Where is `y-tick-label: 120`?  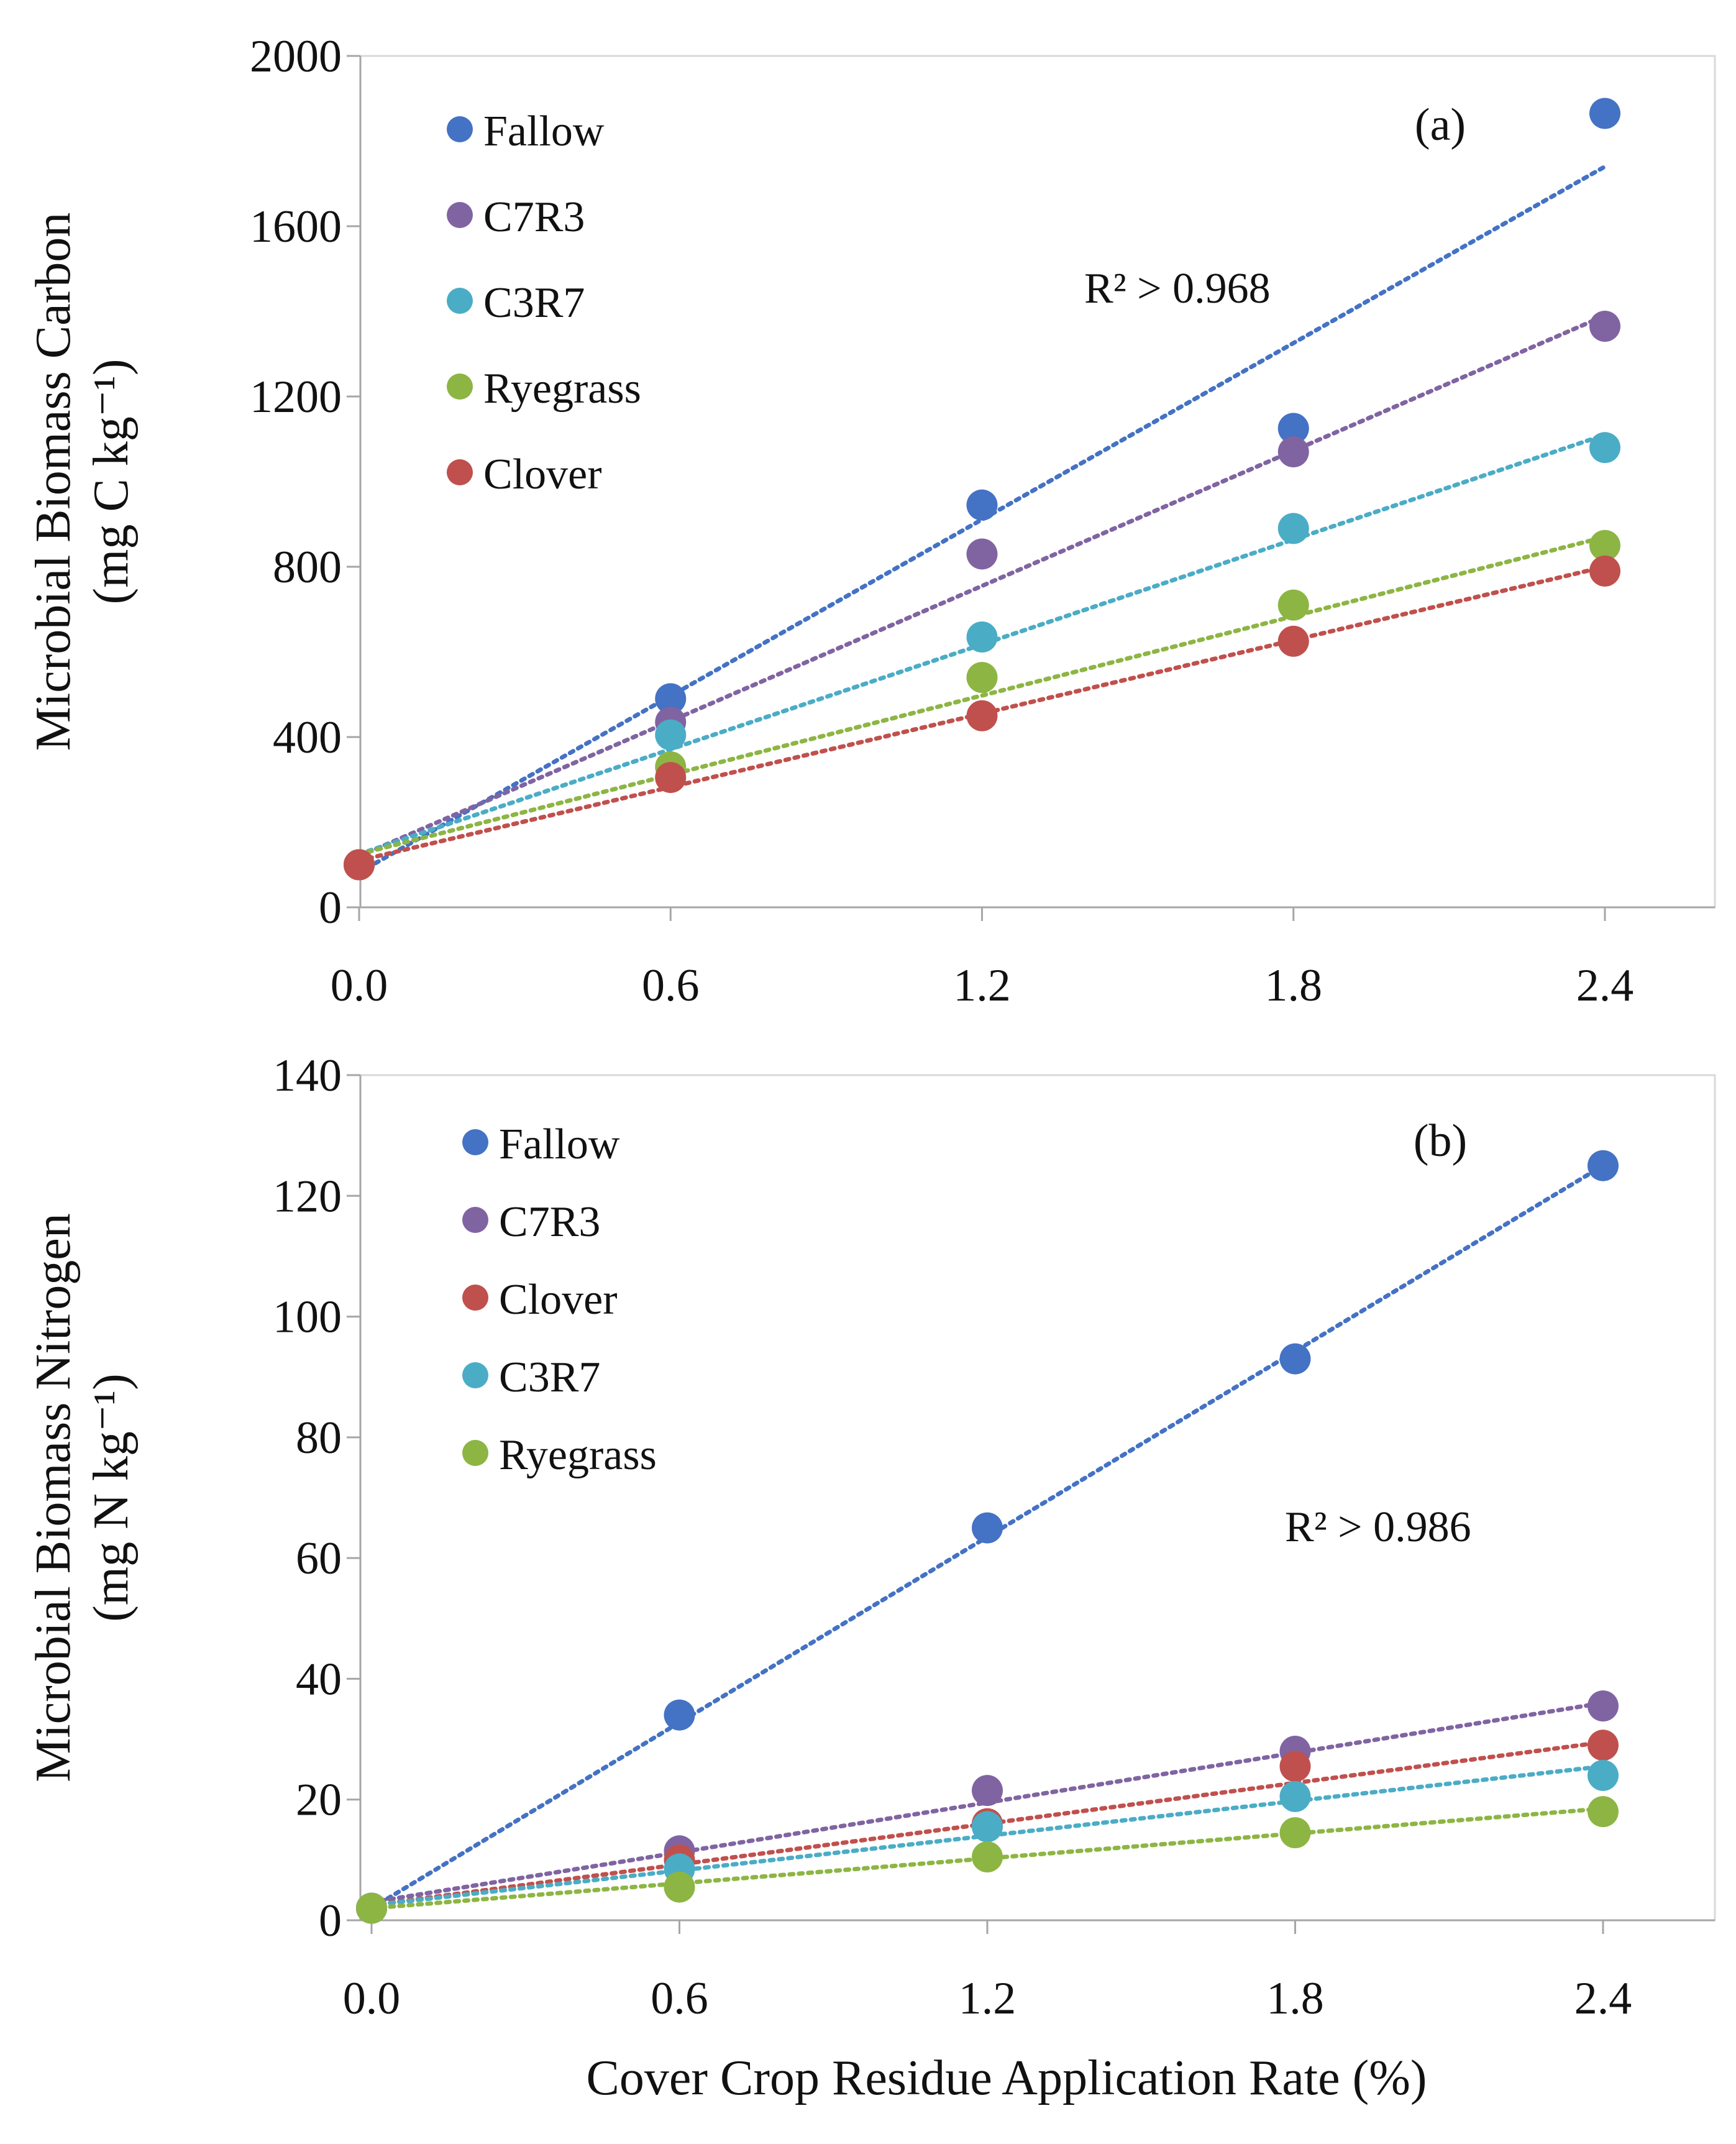
y-tick-label: 120 is located at coordinates (307, 1196).